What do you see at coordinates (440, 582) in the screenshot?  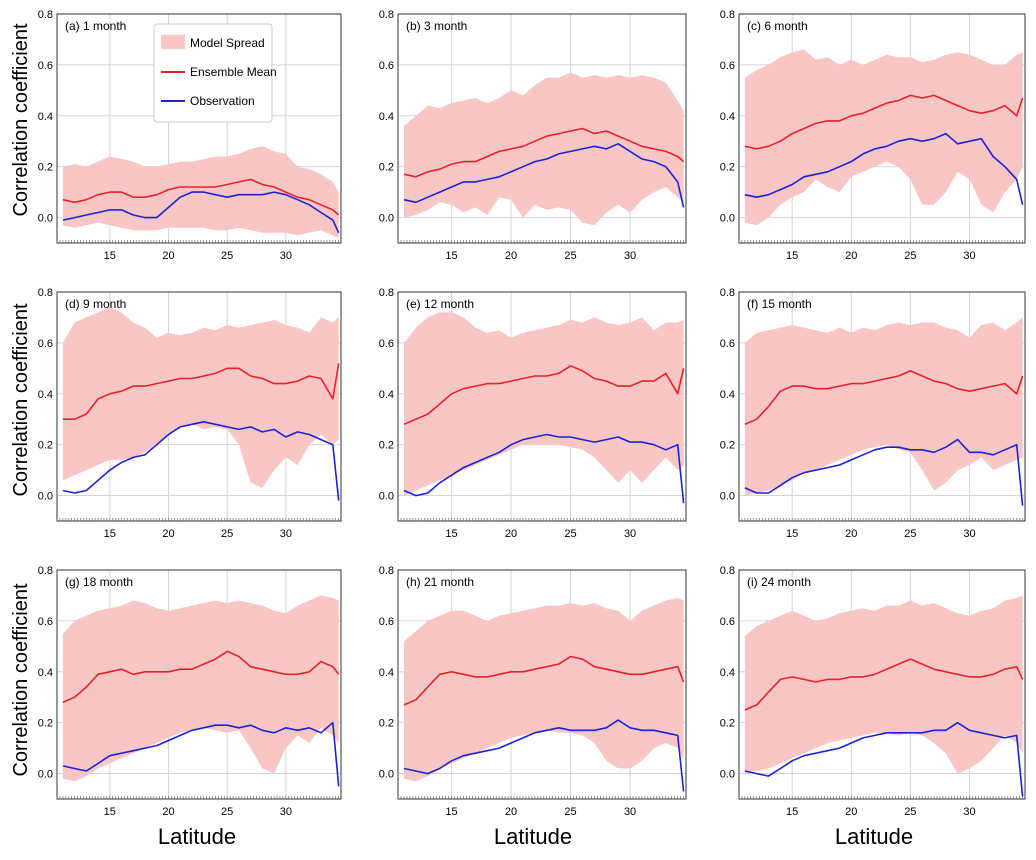 I see `panel-title: (h) 21 month` at bounding box center [440, 582].